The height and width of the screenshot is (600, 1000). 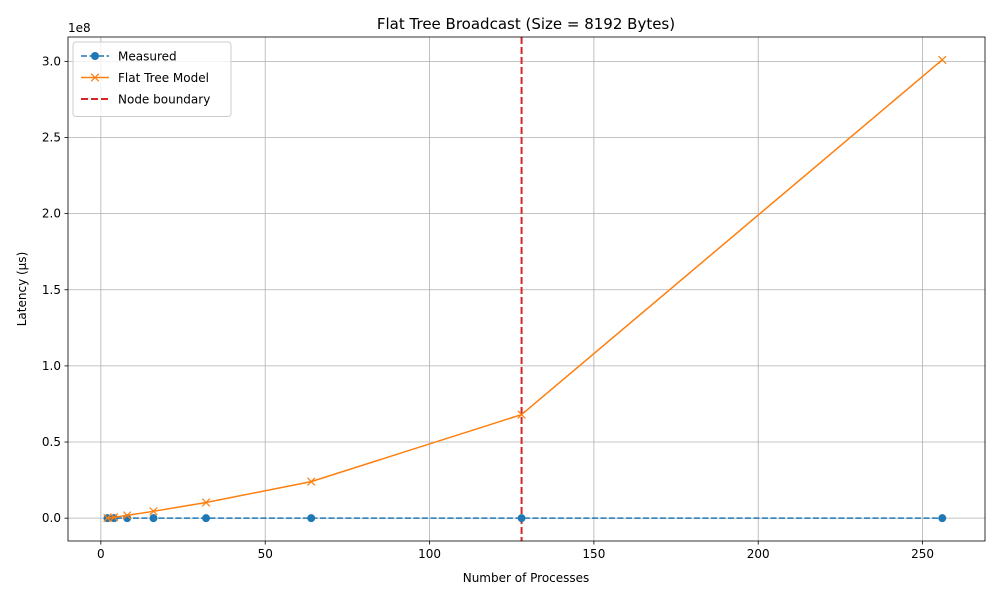 I want to click on x-axis-label: Number of Processes, so click(x=526, y=578).